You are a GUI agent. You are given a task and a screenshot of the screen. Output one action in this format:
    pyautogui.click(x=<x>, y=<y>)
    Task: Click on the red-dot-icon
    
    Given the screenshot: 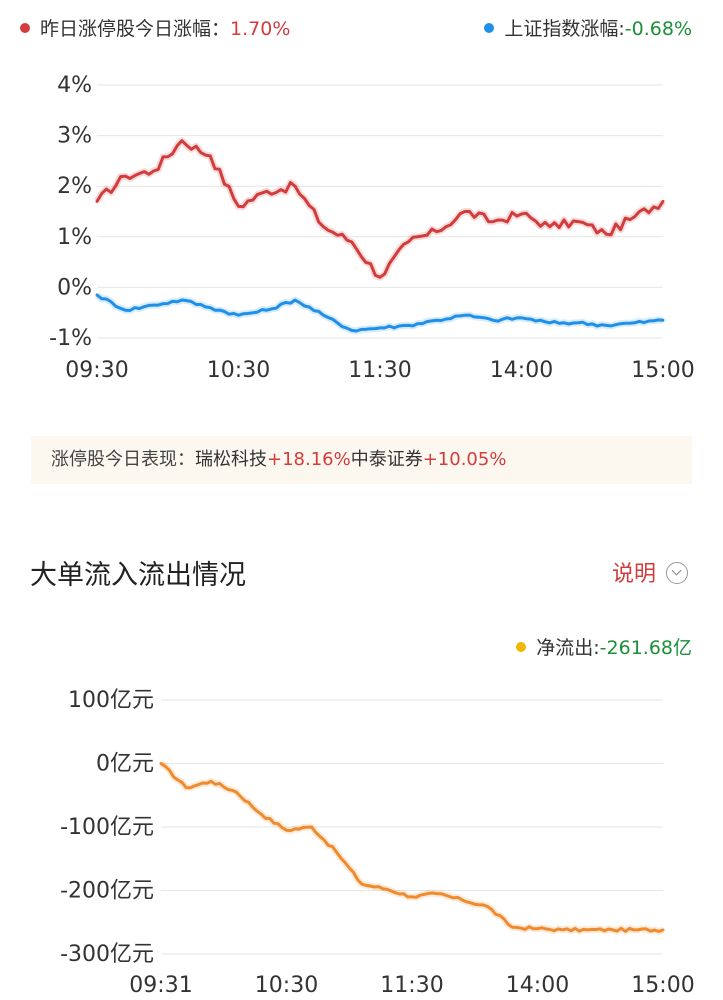 What is the action you would take?
    pyautogui.click(x=25, y=28)
    